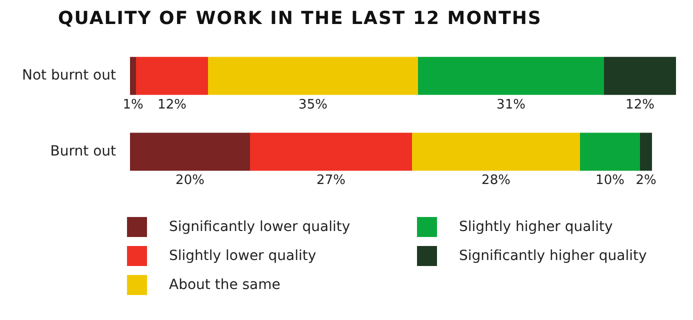 The image size is (693, 320). Describe the element at coordinates (224, 284) in the screenshot. I see `legend-label: About the same` at that location.